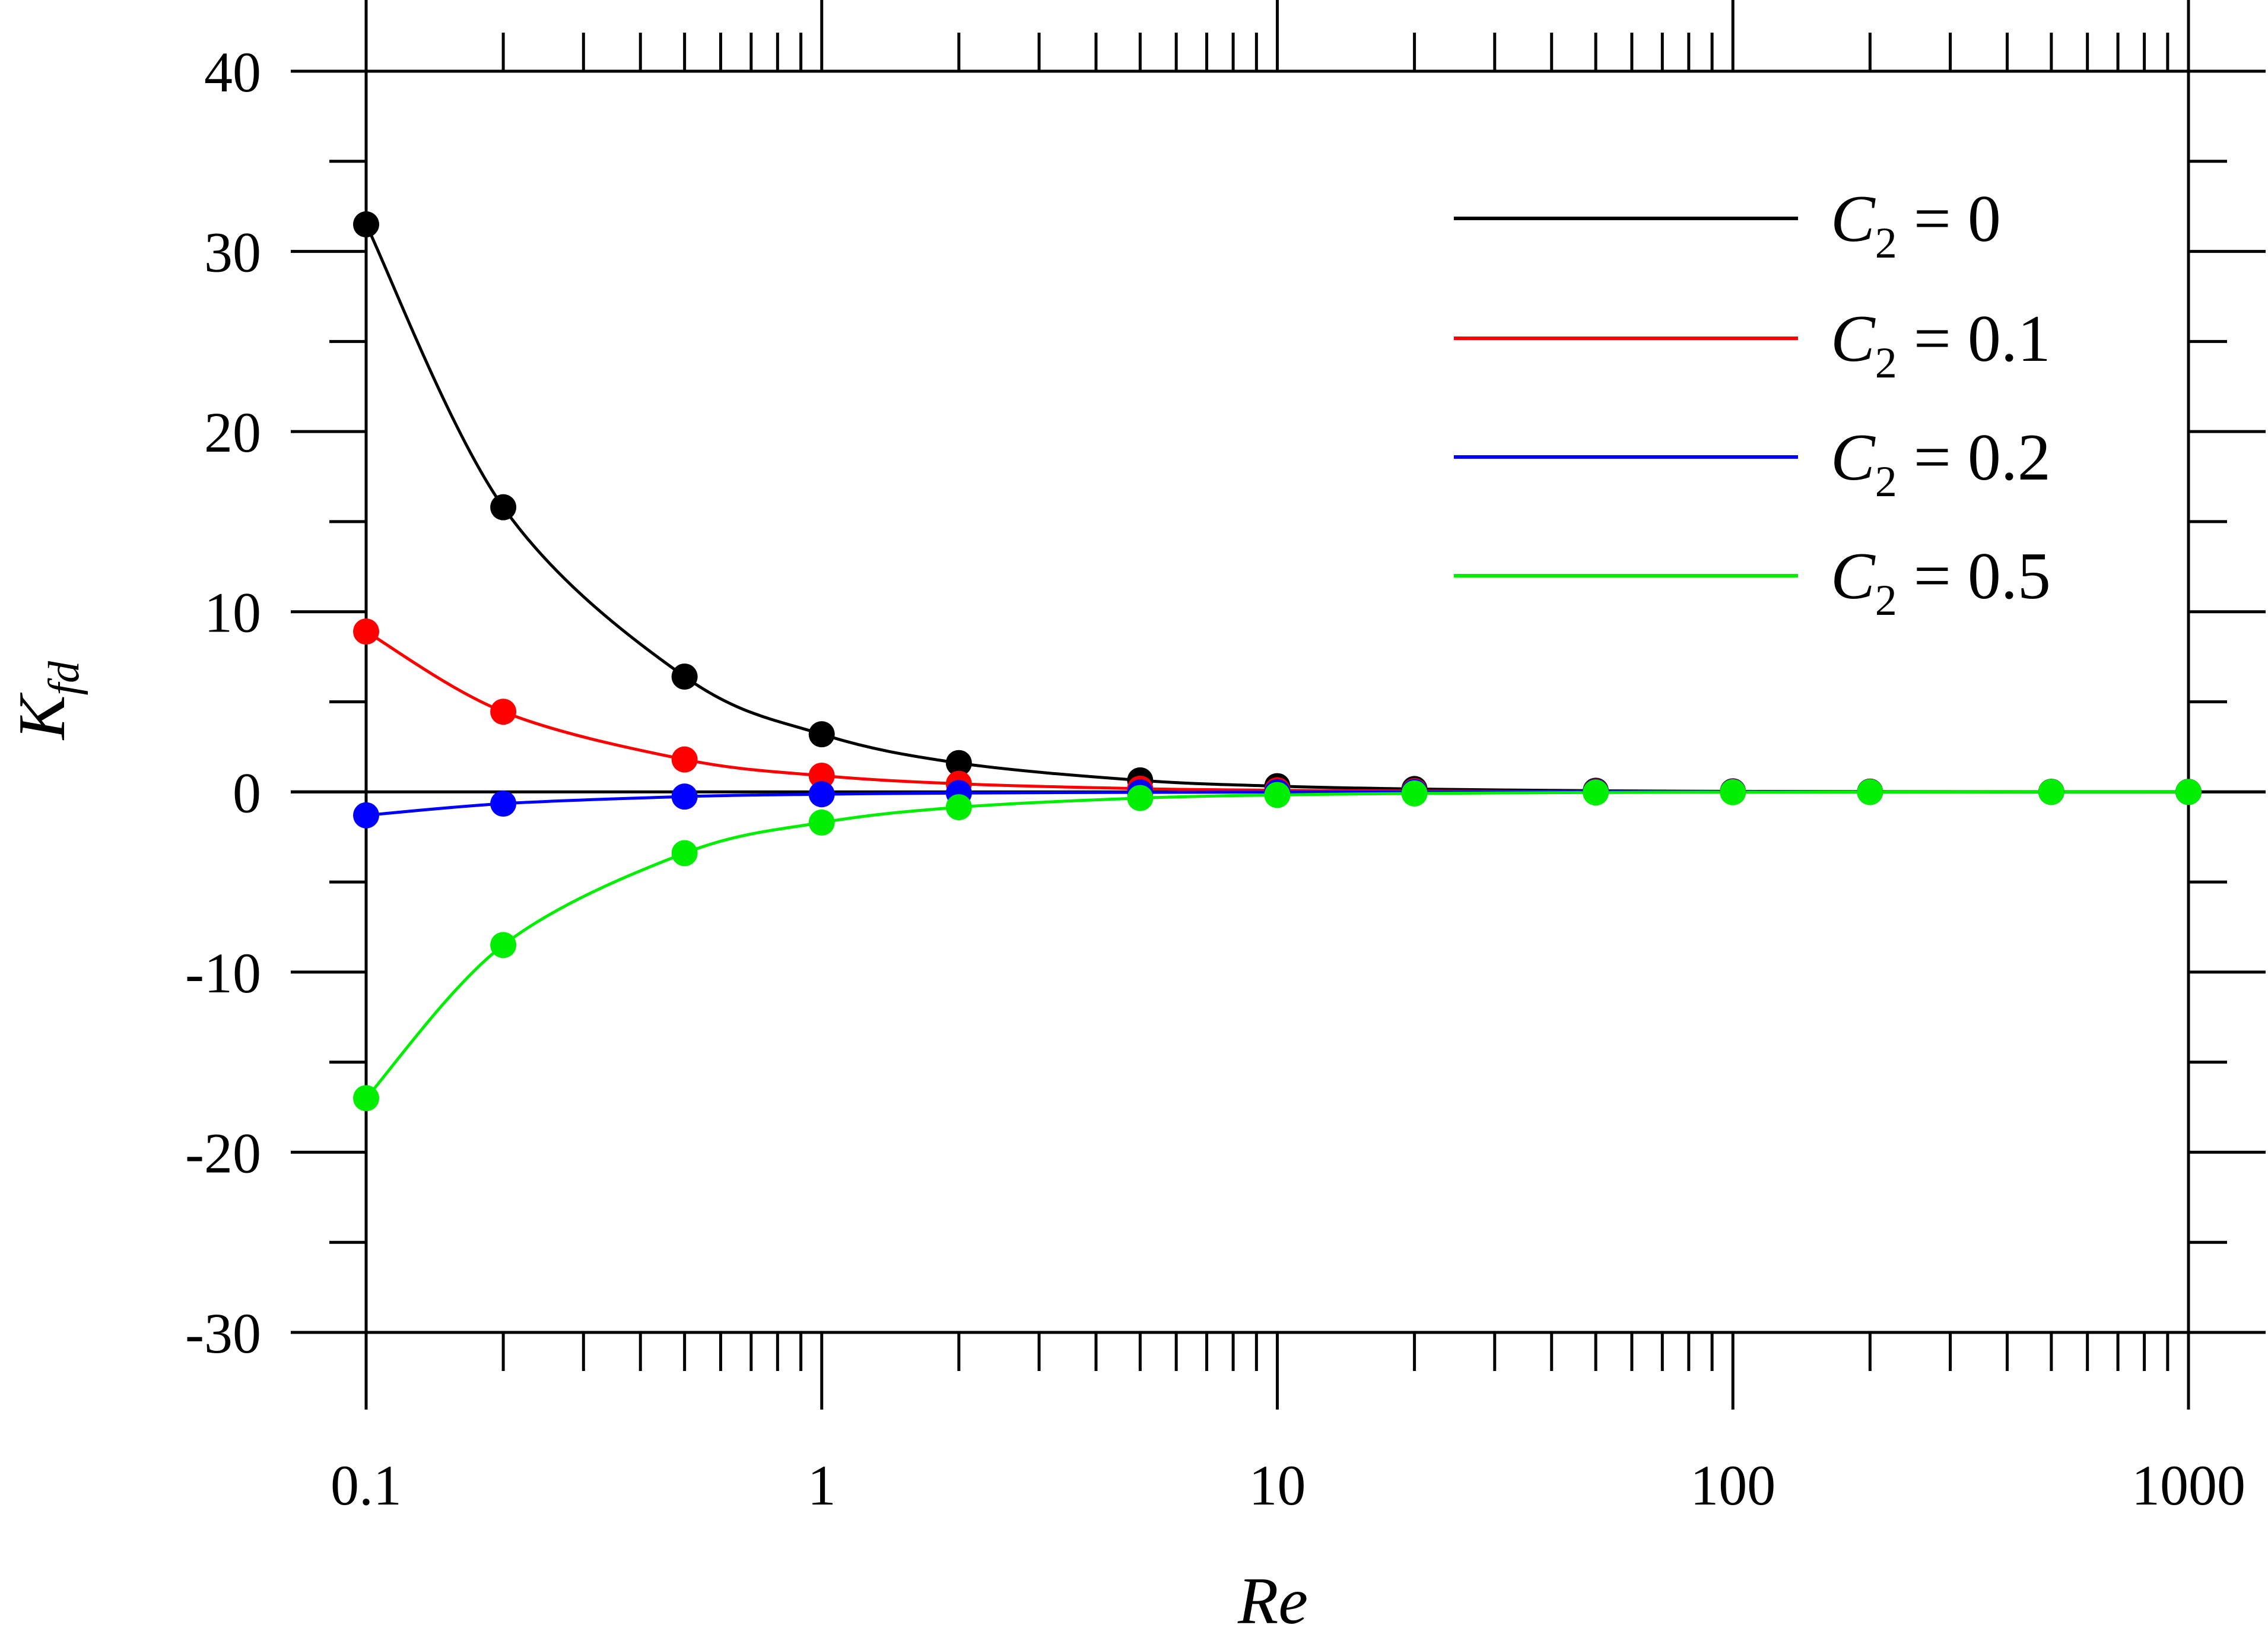 The width and height of the screenshot is (2268, 1644). What do you see at coordinates (223, 1333) in the screenshot?
I see `y-tick-label: -30` at bounding box center [223, 1333].